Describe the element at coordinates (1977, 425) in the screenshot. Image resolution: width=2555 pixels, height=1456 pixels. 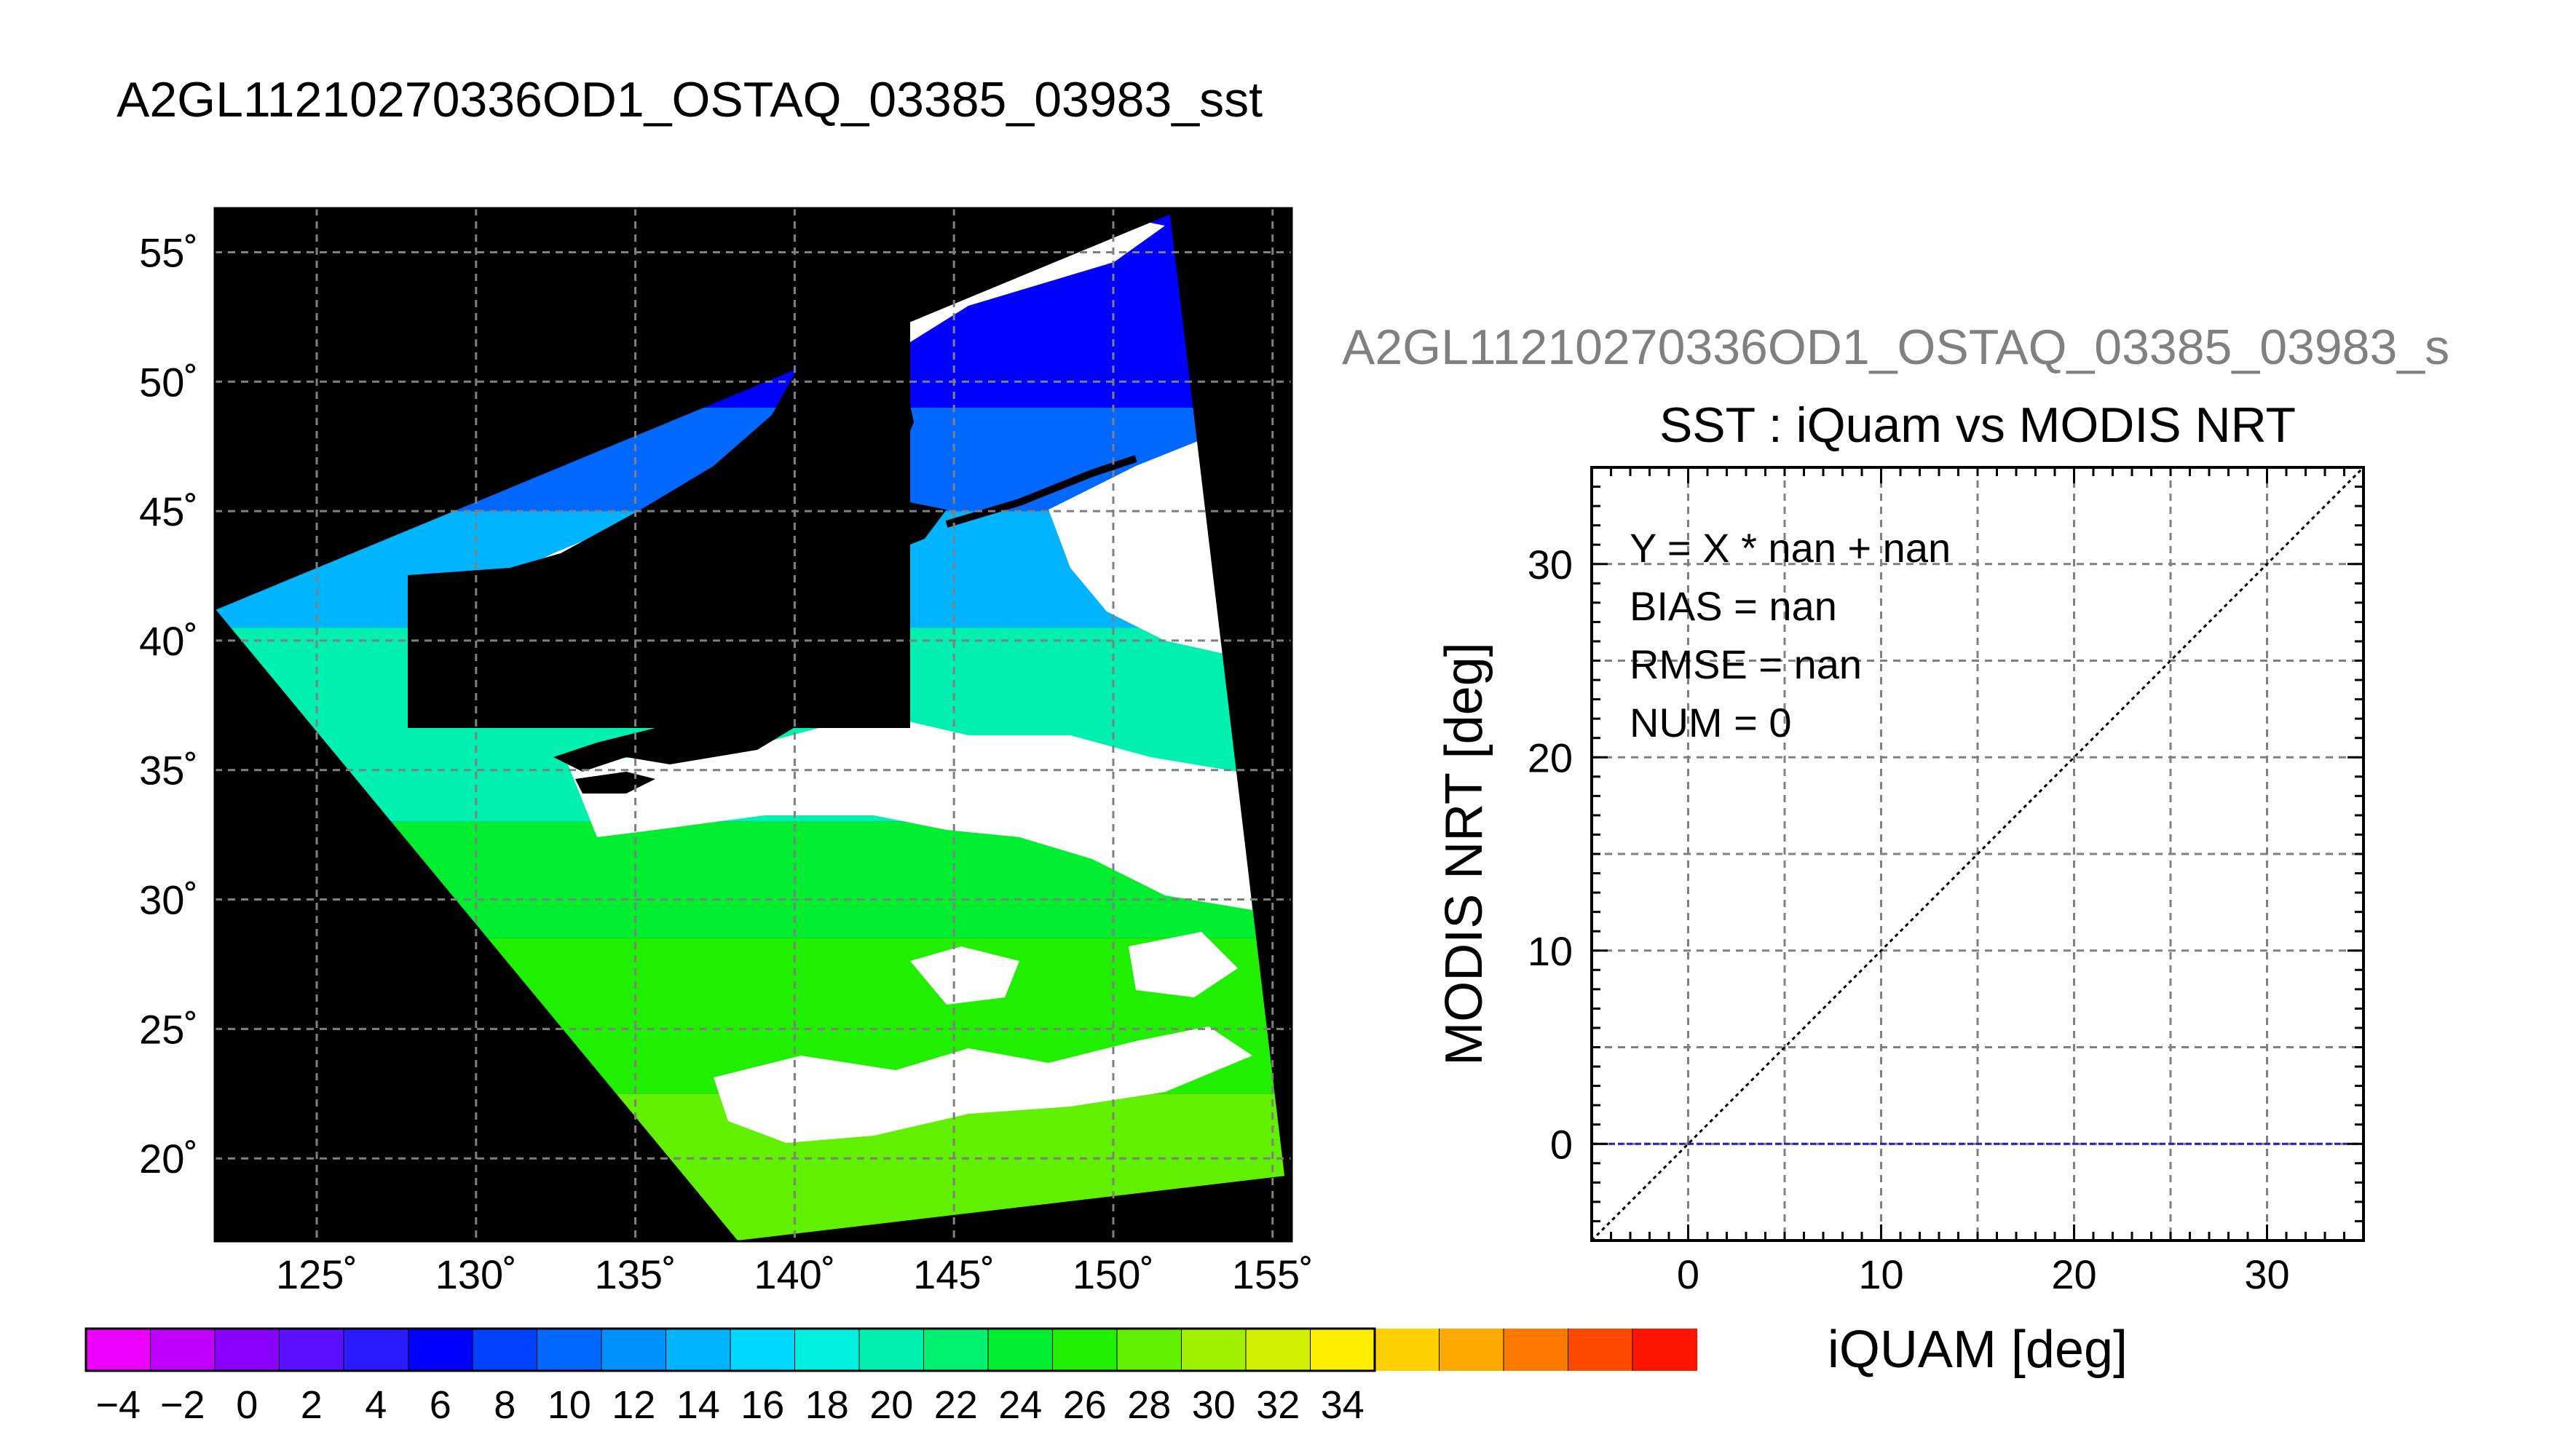
I see `scatter-title: SST : iQuam vs MODIS NRT` at that location.